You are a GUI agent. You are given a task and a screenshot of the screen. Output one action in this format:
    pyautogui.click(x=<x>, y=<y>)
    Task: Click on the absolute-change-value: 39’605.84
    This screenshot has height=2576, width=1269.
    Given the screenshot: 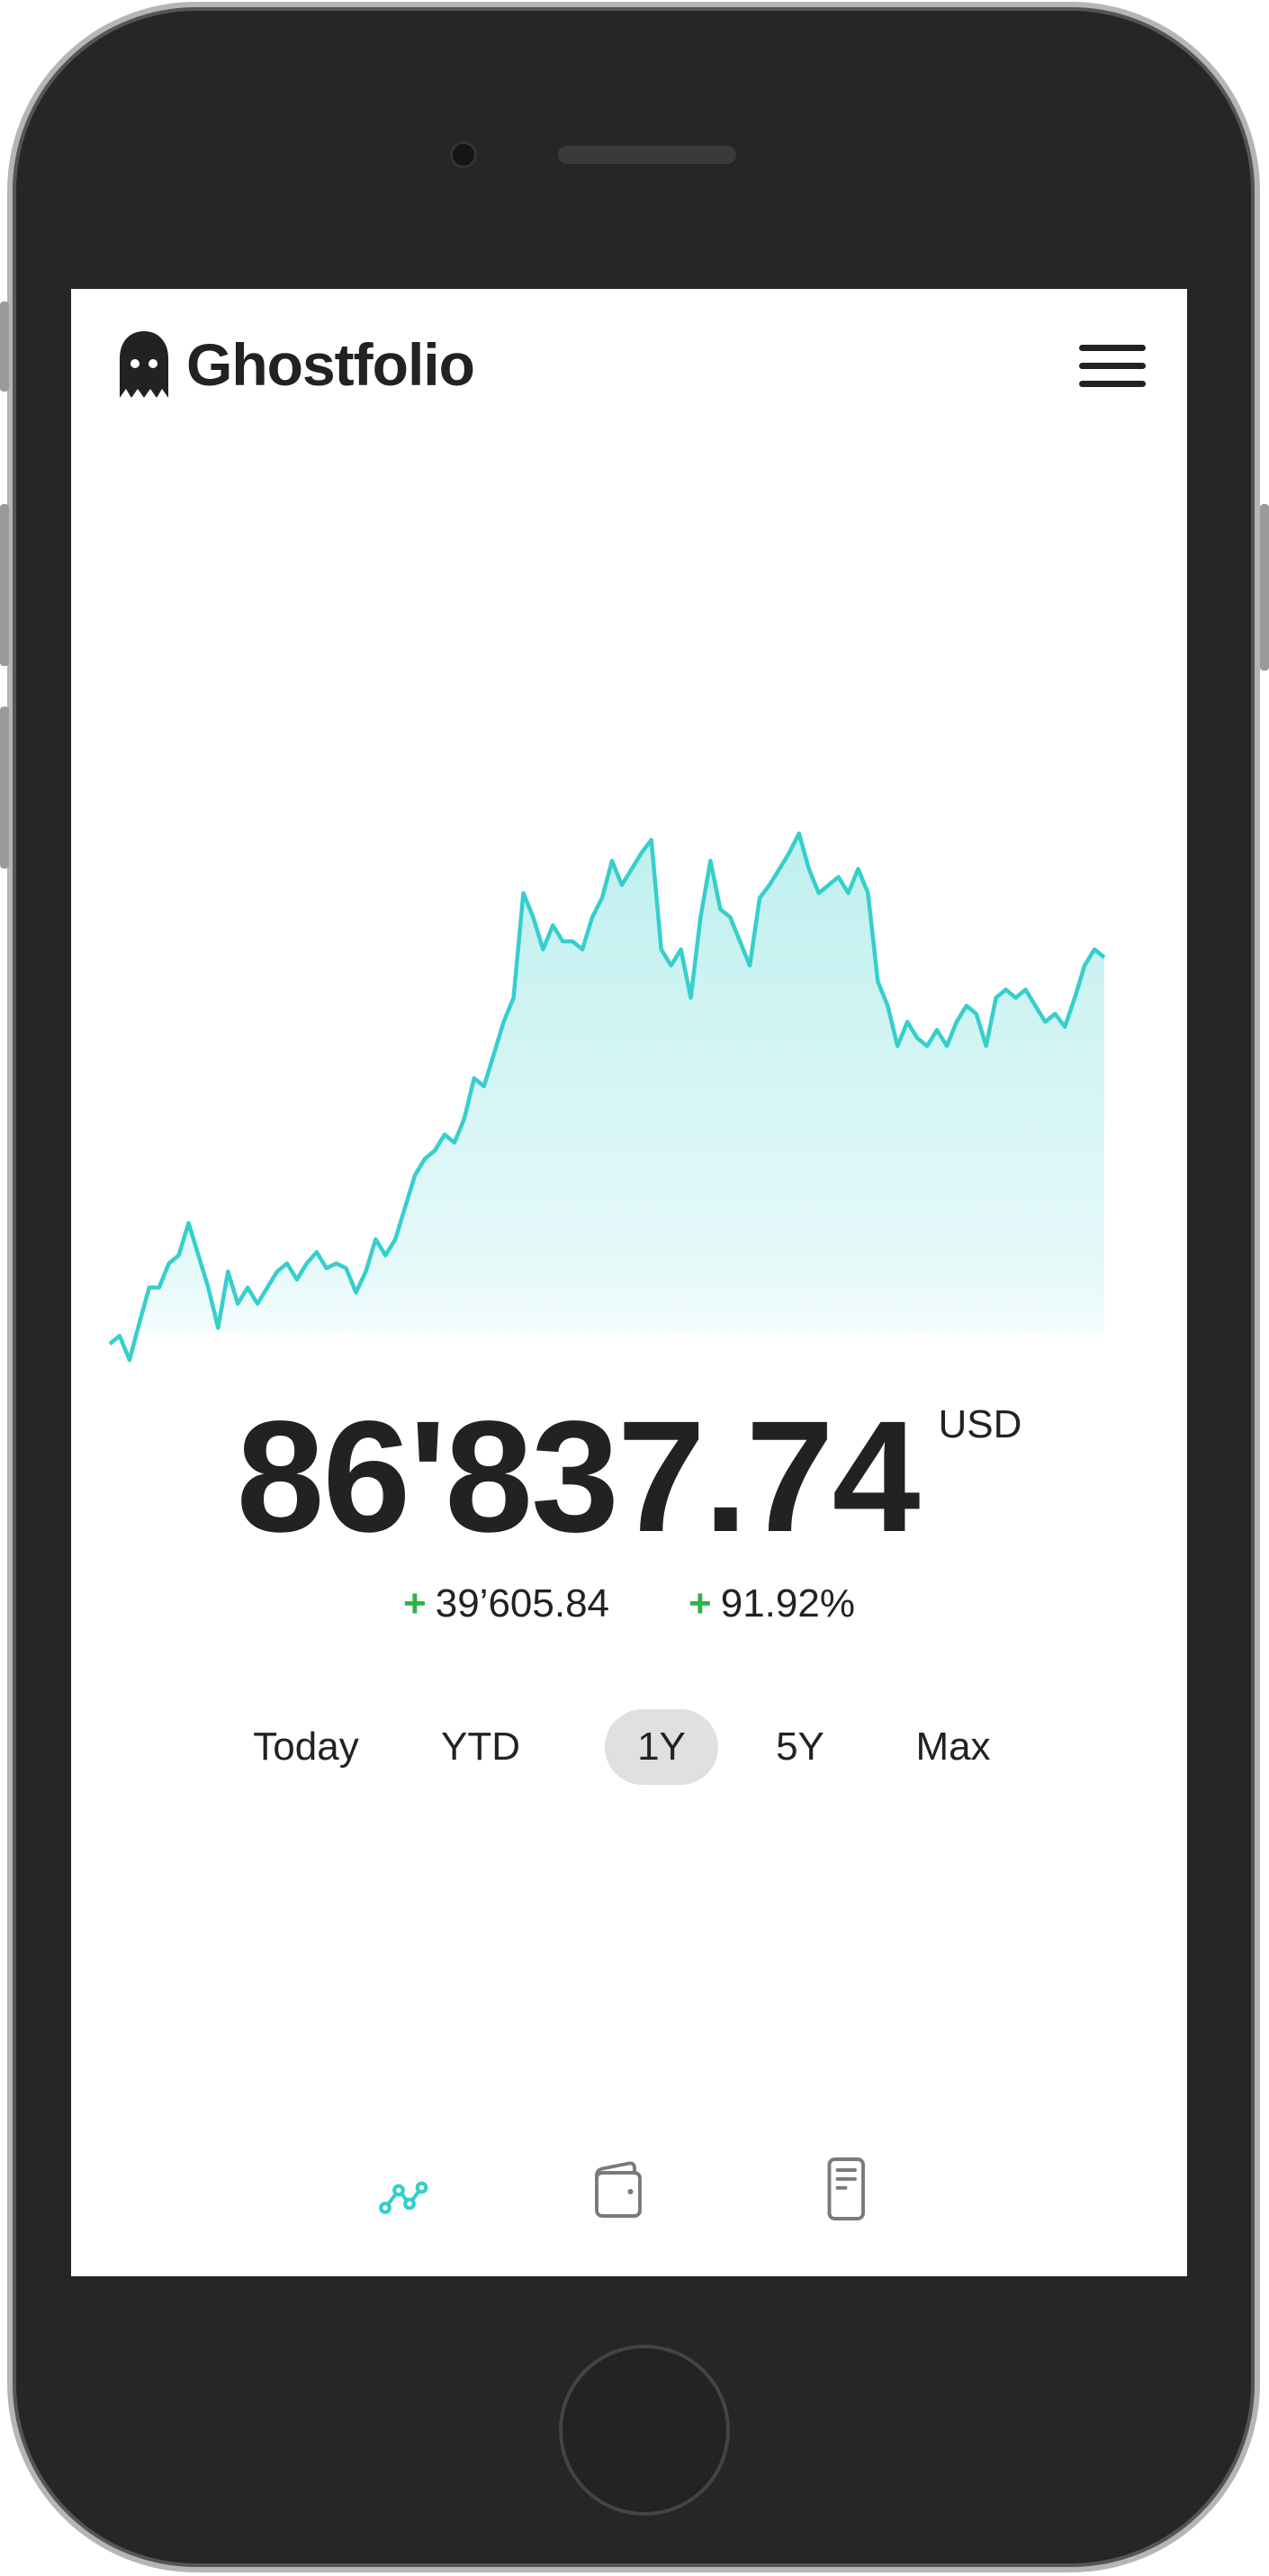 What is the action you would take?
    pyautogui.click(x=522, y=1603)
    